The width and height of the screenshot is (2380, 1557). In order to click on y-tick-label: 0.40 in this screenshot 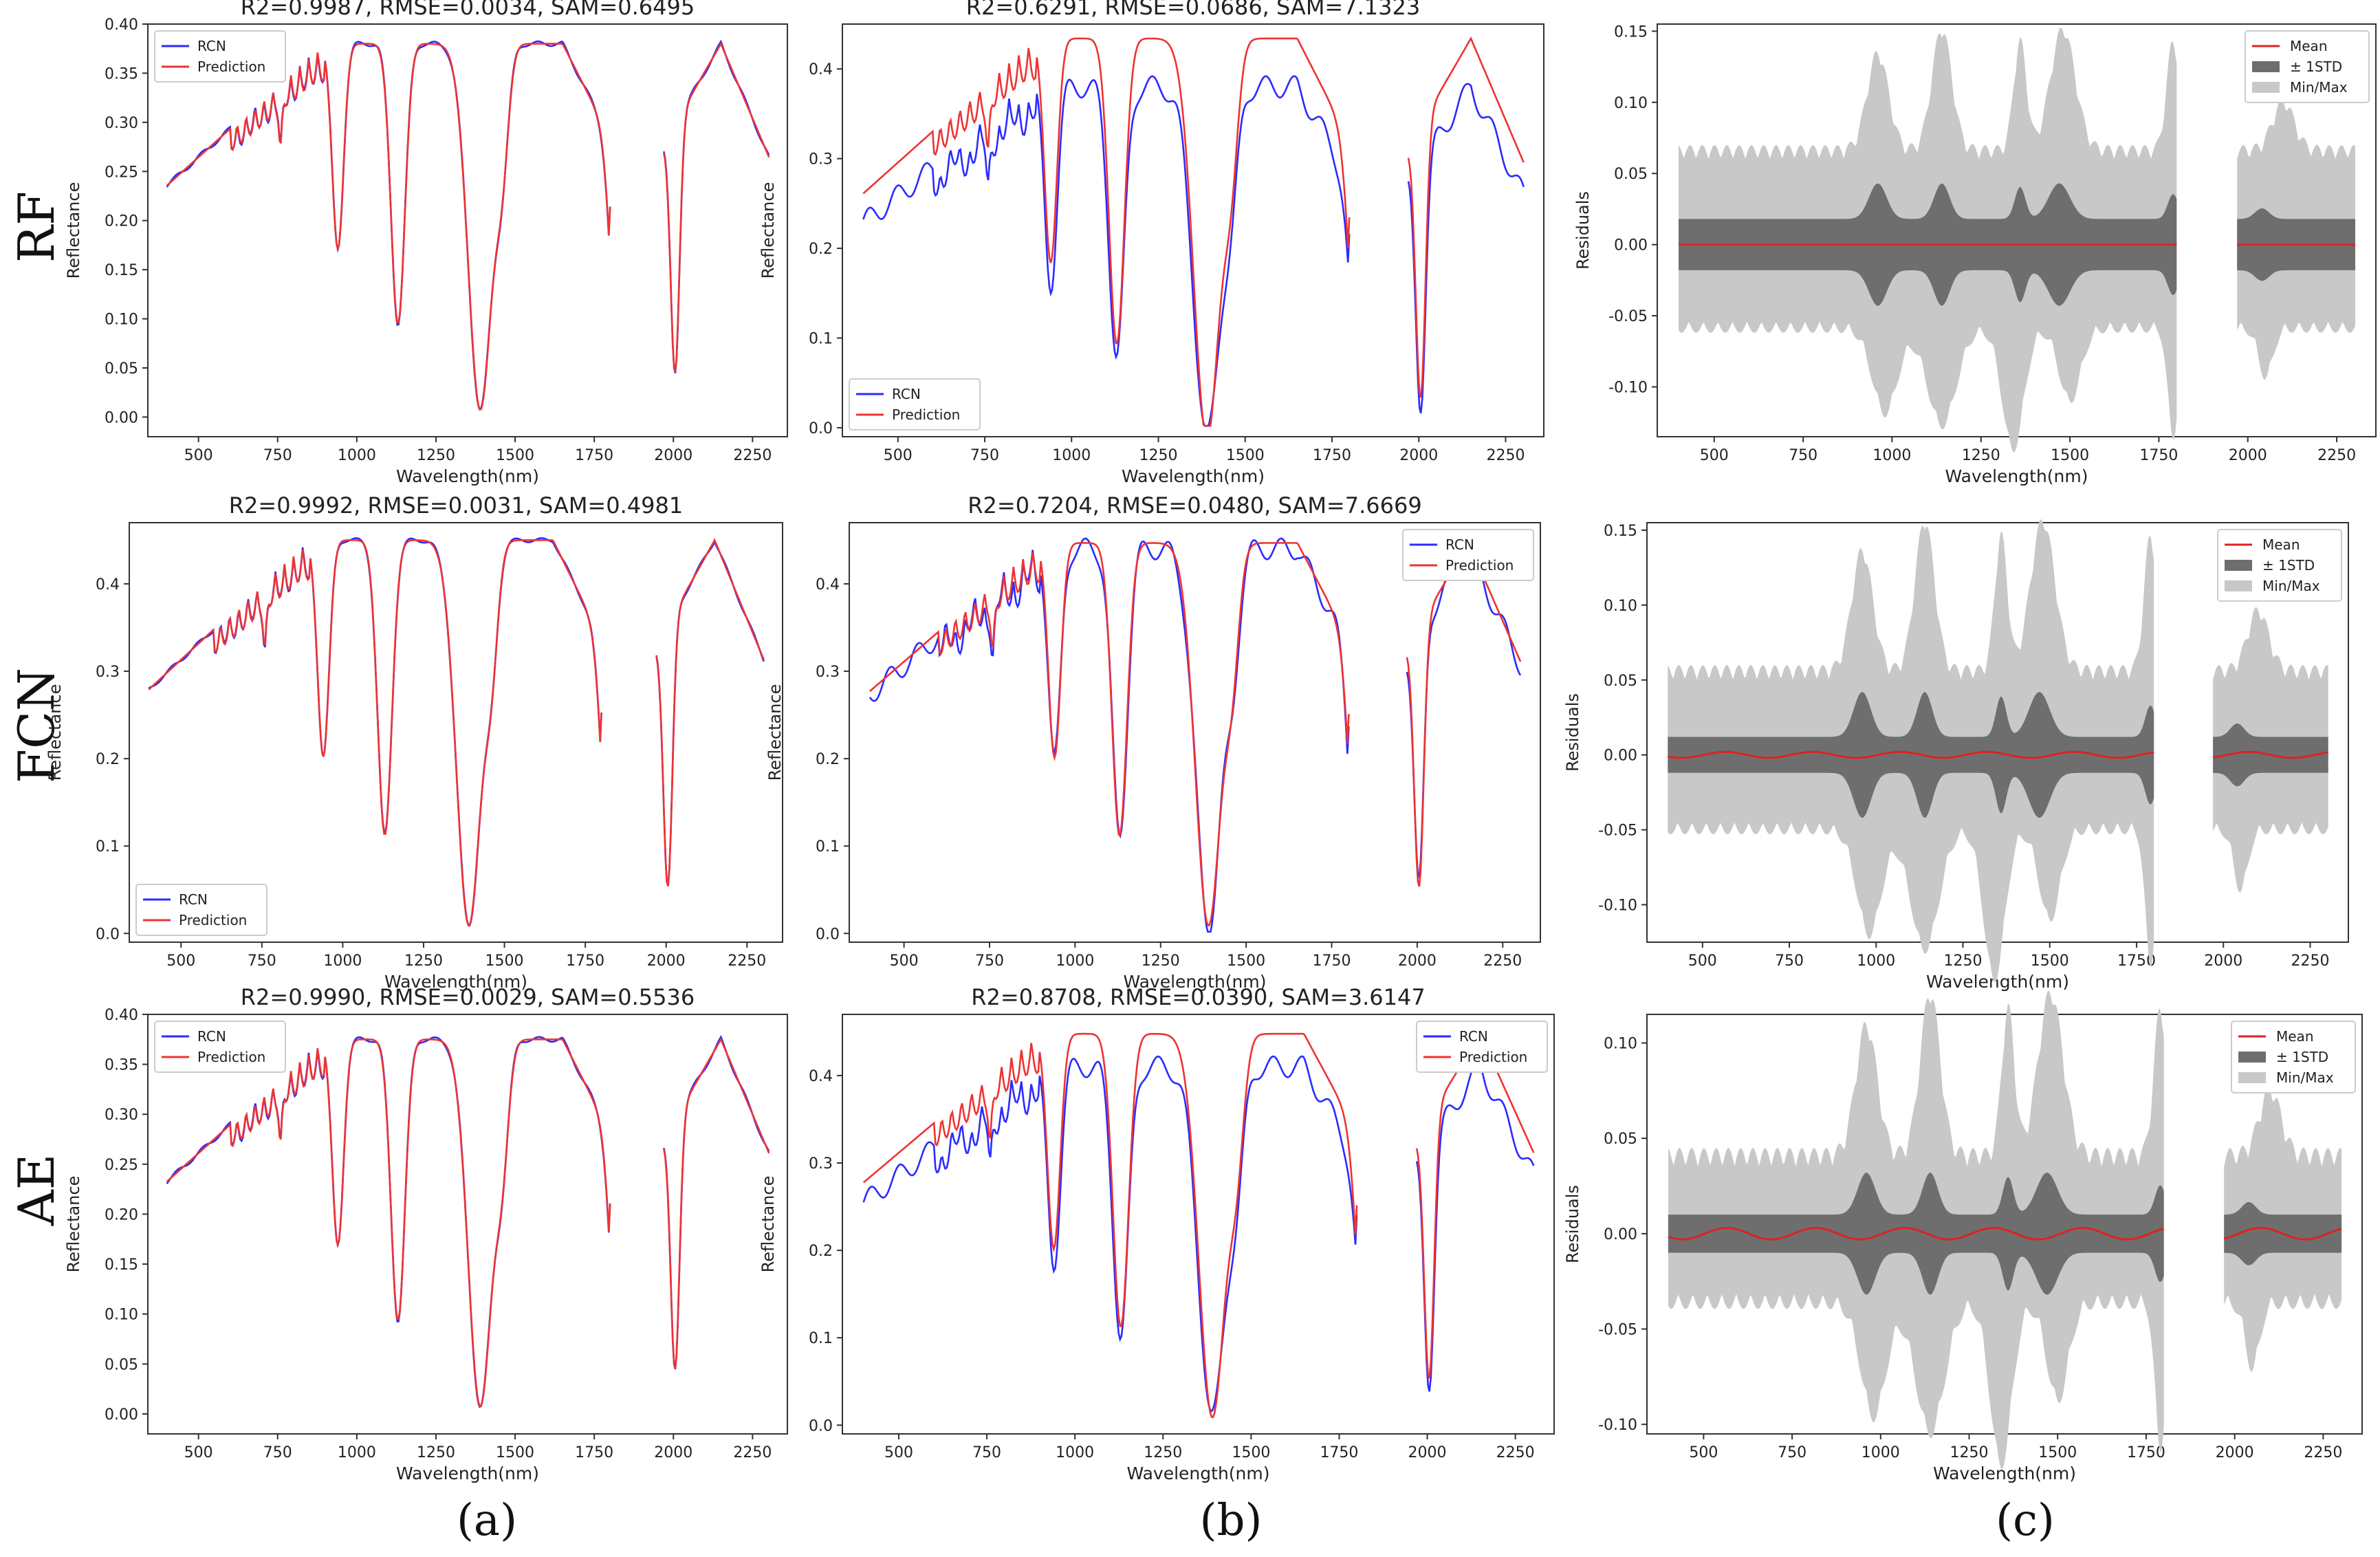, I will do `click(121, 1015)`.